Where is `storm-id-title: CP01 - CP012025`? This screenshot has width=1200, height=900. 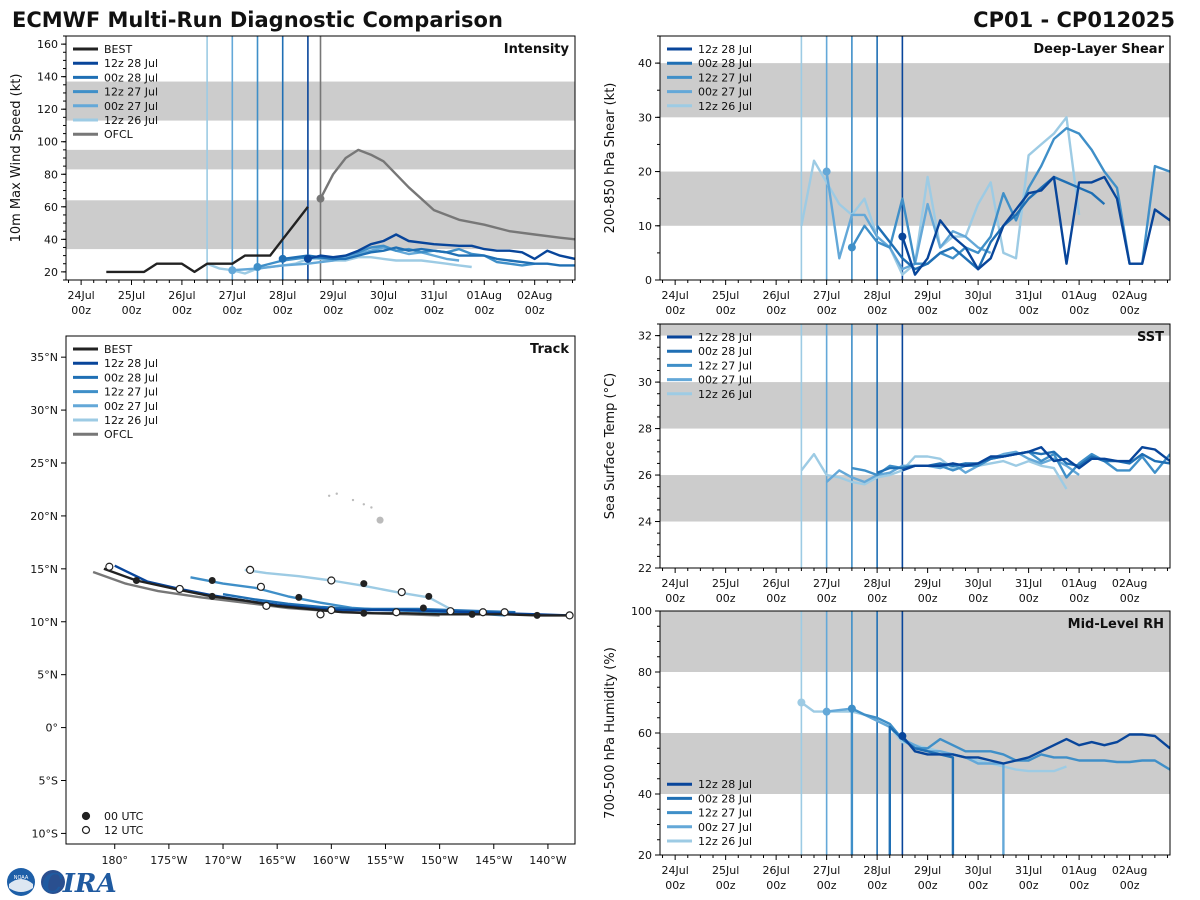 storm-id-title: CP01 - CP012025 is located at coordinates (1074, 20).